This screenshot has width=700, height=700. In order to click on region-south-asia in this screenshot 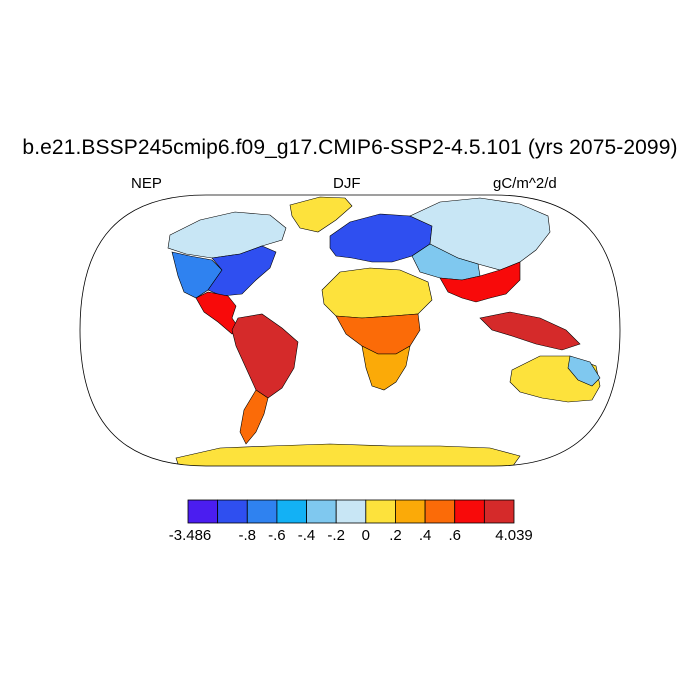, I will do `click(480, 282)`.